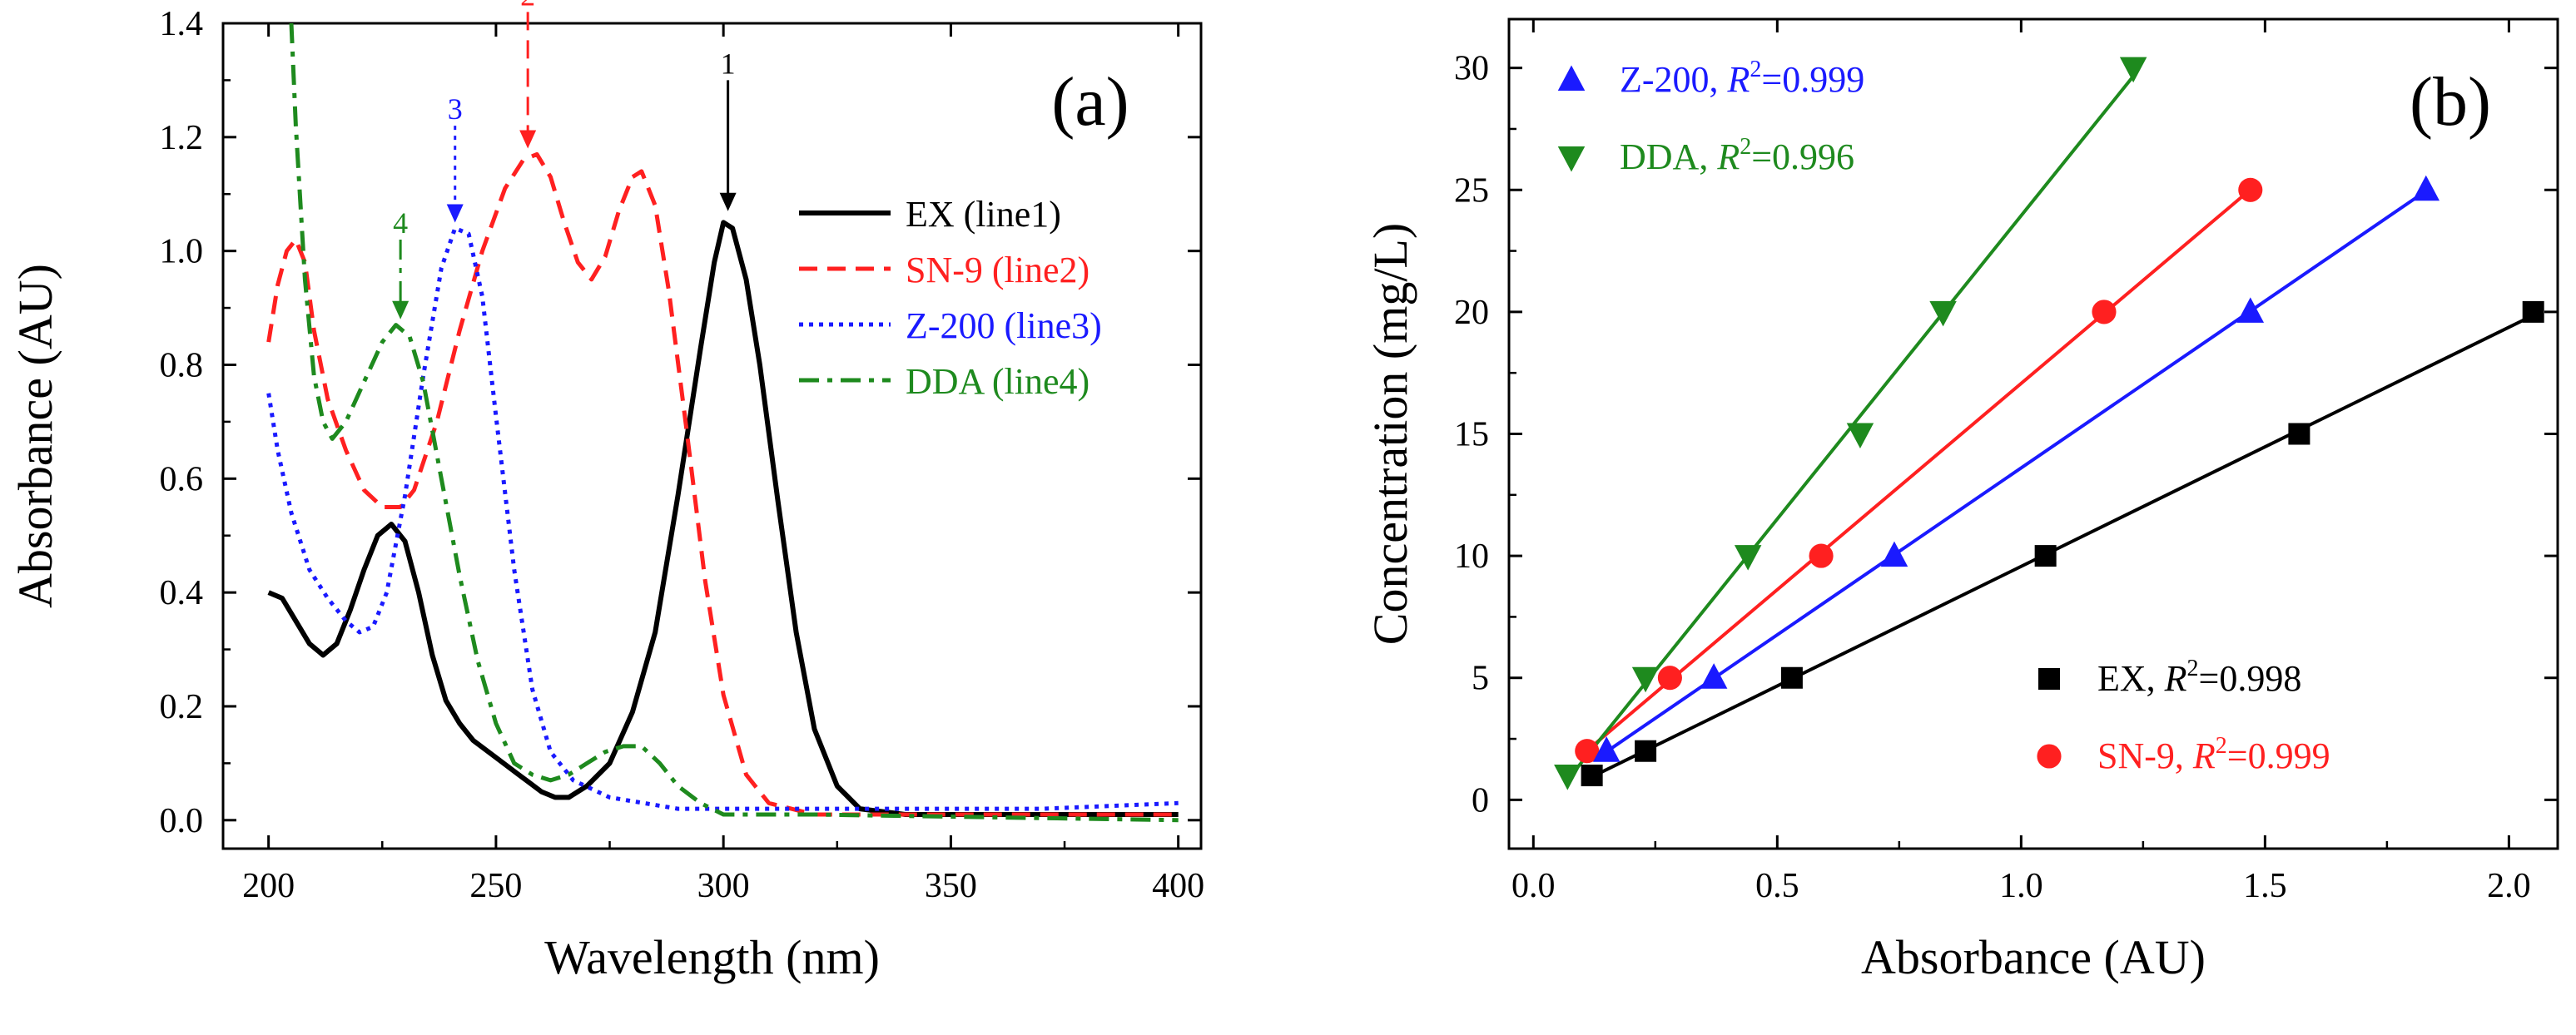  I want to click on legend-value: =0.996, so click(1802, 156).